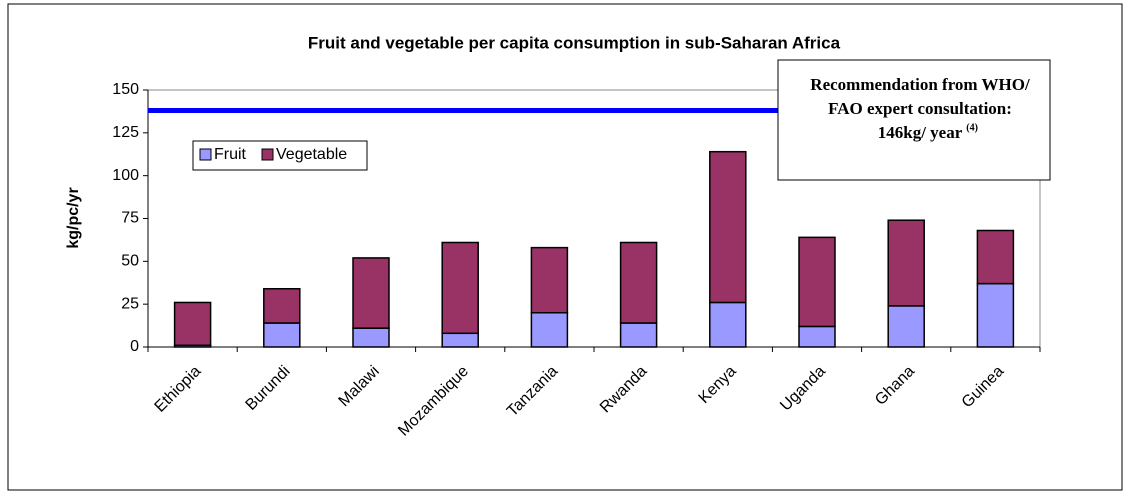 Image resolution: width=1130 pixels, height=497 pixels. I want to click on annotation-line: Recommendation from WHO/, so click(920, 84).